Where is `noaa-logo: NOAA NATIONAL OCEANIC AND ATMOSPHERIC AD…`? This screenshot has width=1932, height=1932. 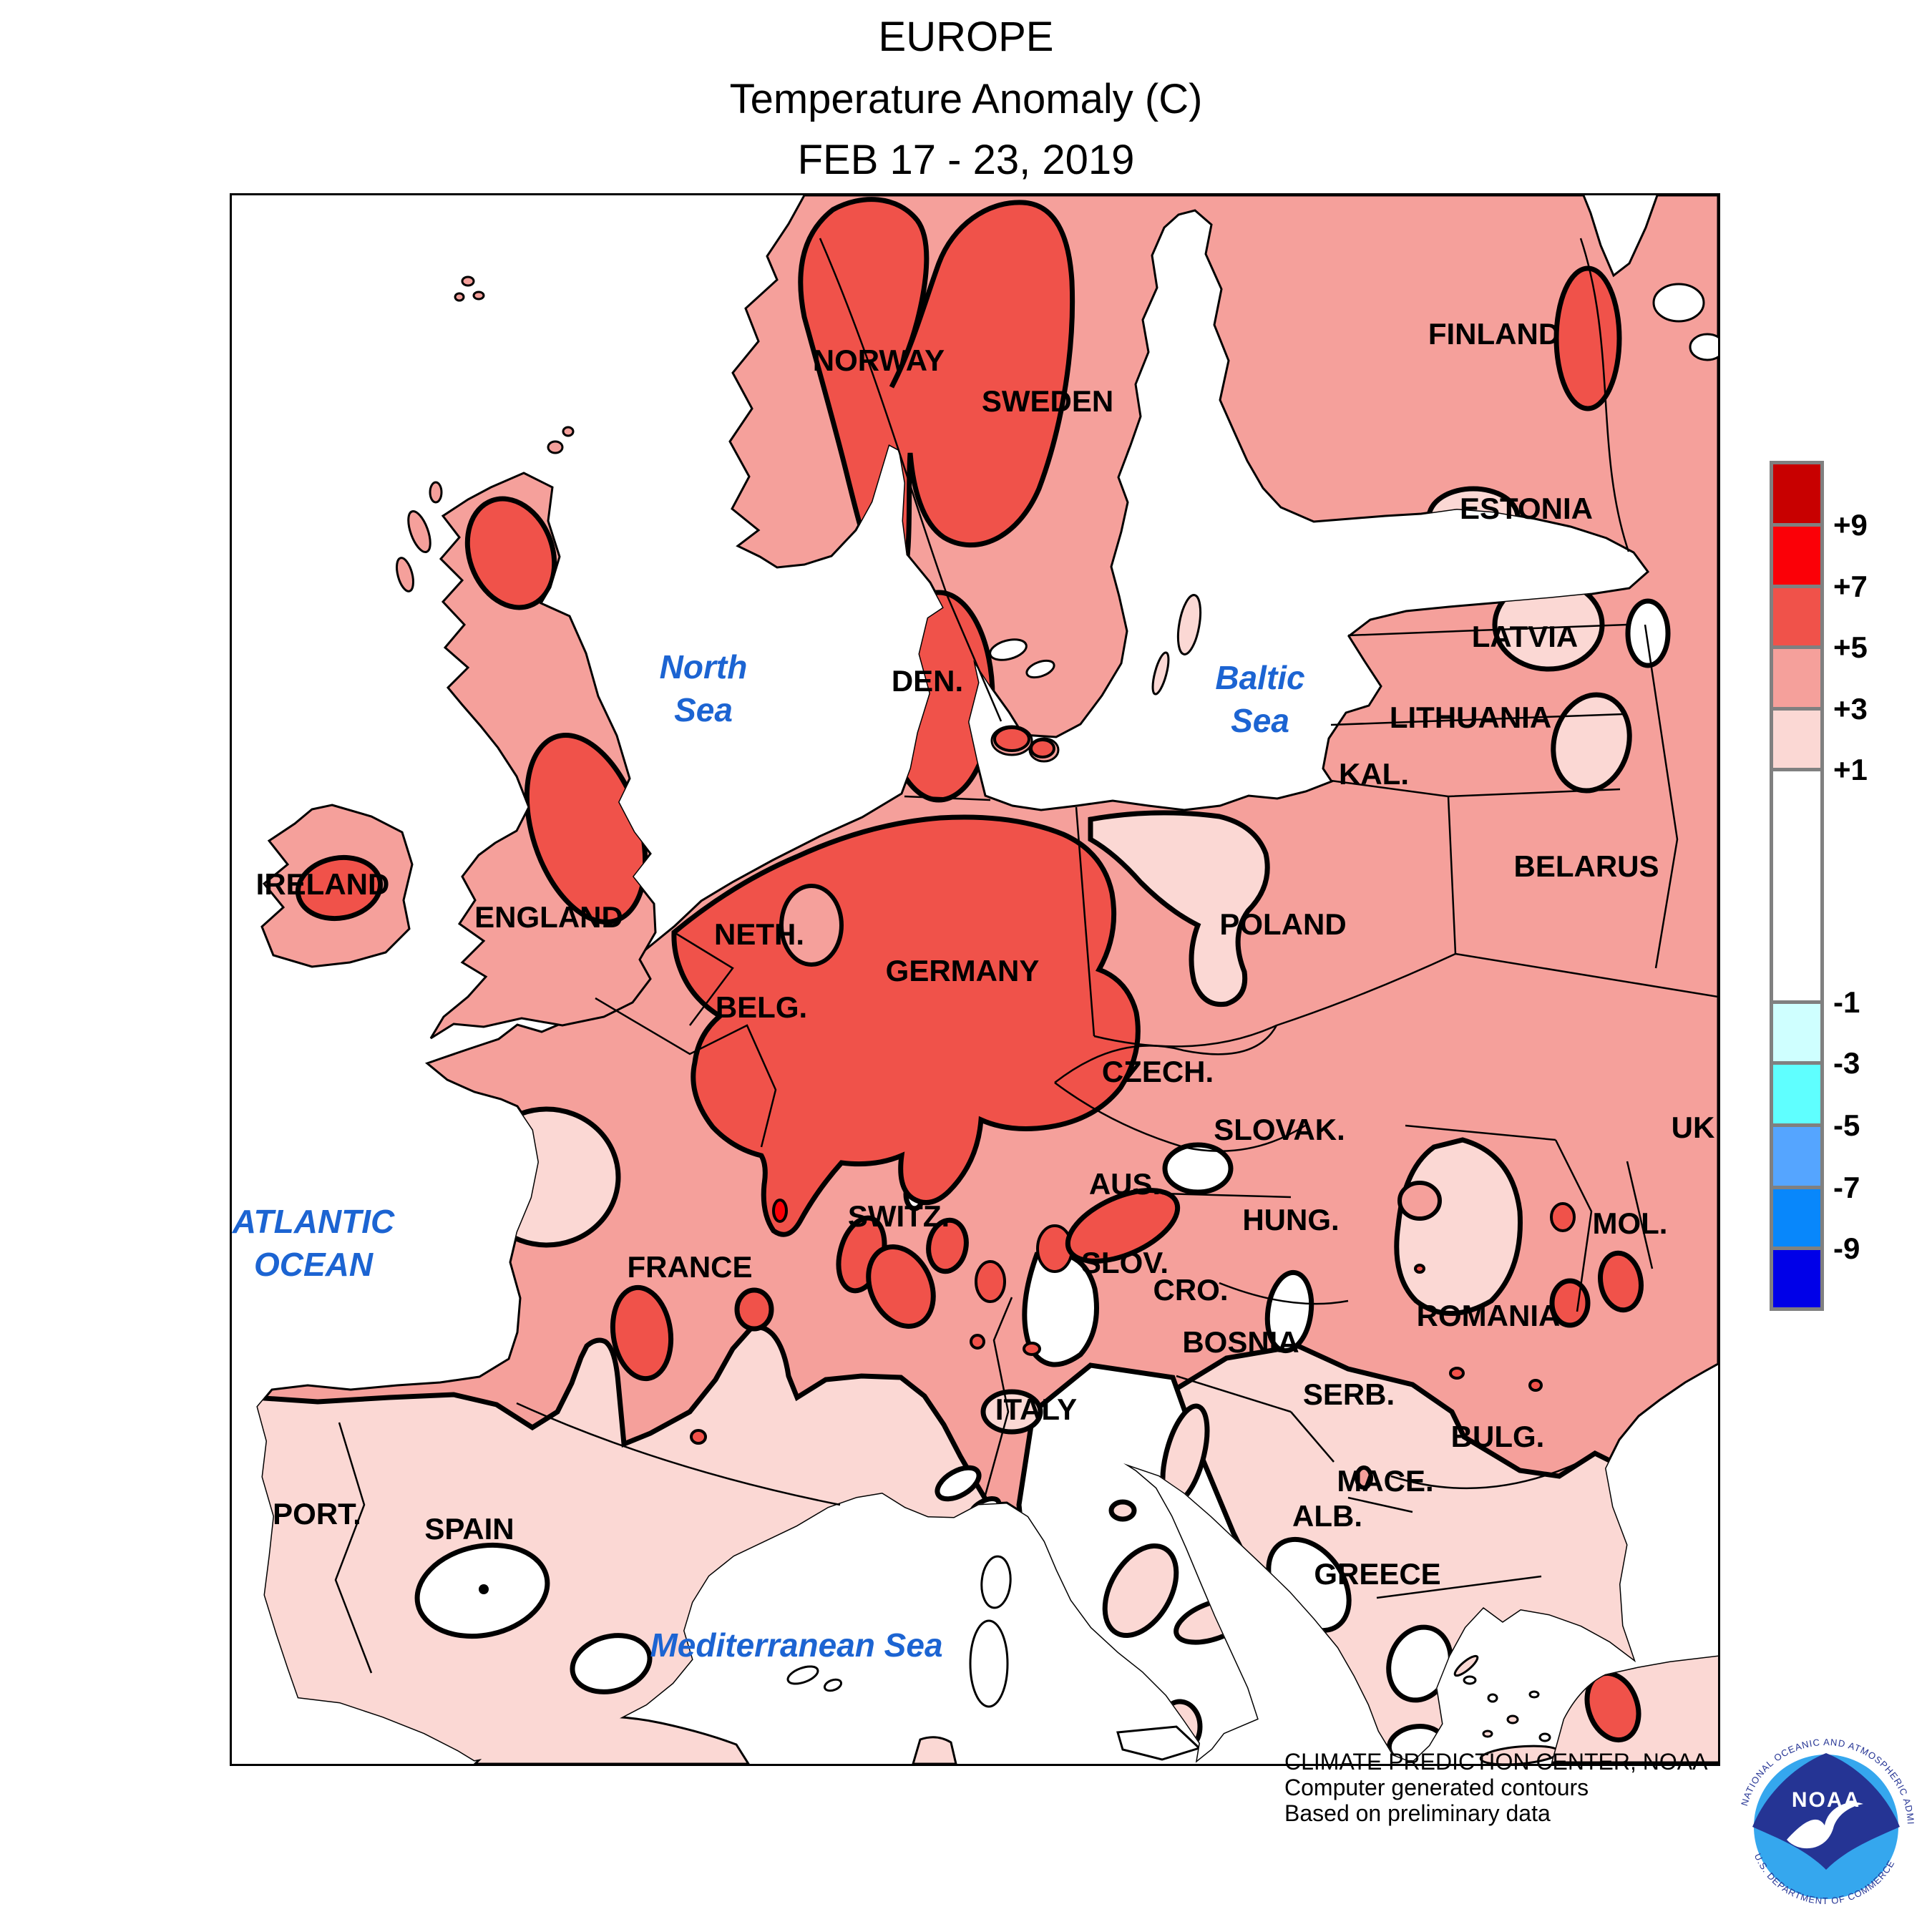
noaa-logo: NOAA NATIONAL OCEANIC AND ATMOSPHERIC AD… is located at coordinates (1824, 1824).